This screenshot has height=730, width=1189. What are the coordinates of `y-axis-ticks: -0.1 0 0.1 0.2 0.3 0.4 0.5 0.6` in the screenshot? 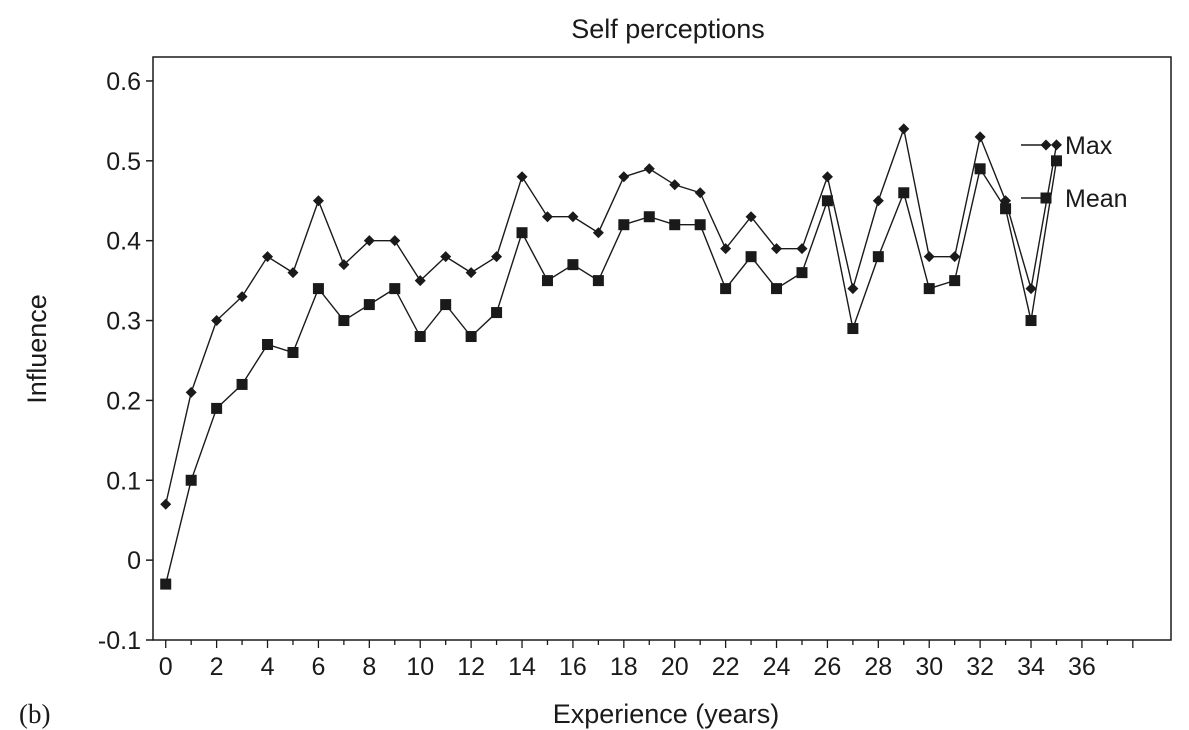 It's located at (125, 361).